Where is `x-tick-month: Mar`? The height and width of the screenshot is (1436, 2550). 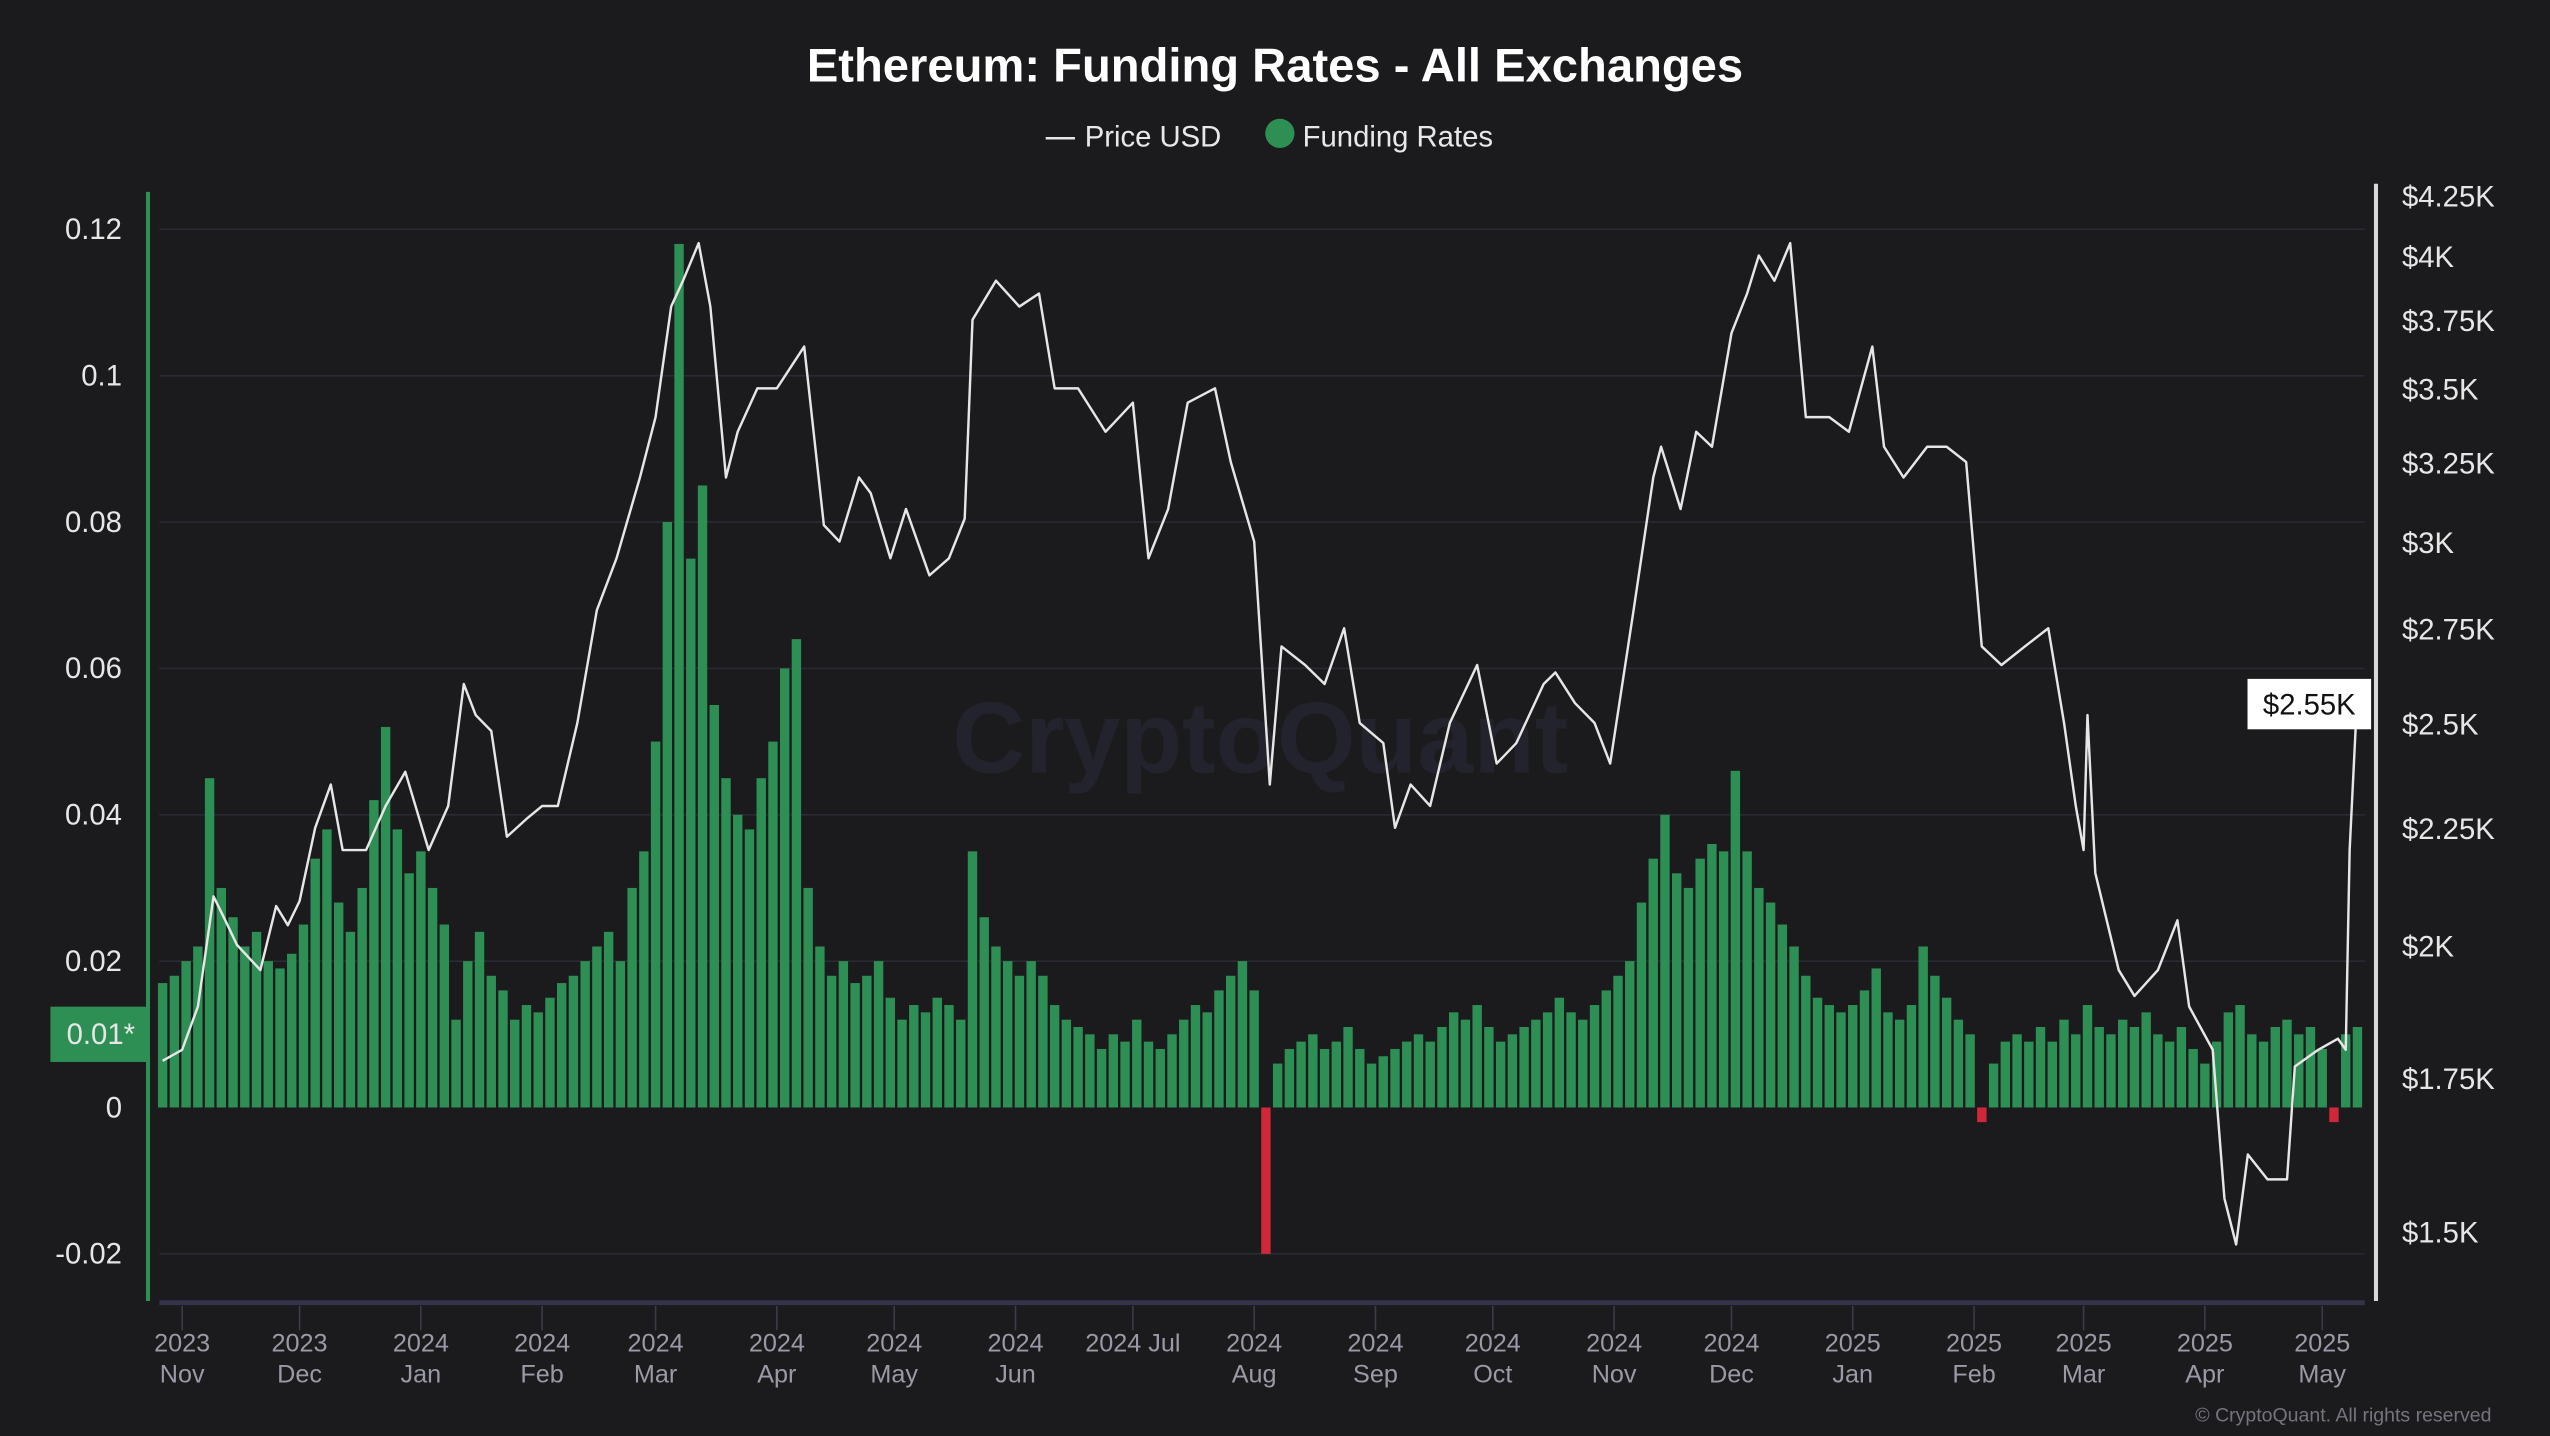
x-tick-month: Mar is located at coordinates (655, 1374).